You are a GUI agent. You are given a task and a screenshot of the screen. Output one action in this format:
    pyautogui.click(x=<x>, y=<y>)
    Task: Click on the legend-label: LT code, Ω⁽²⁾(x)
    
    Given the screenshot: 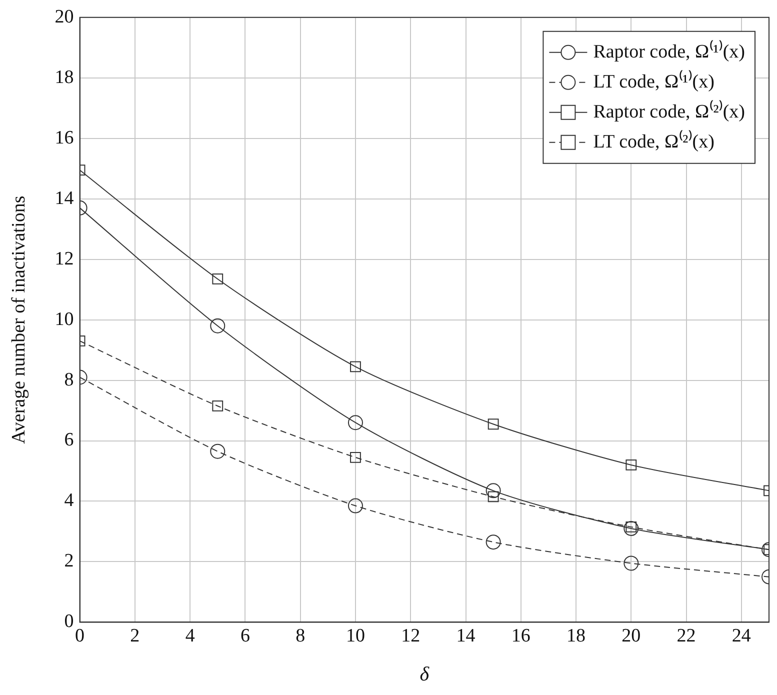 What is the action you would take?
    pyautogui.click(x=653, y=140)
    